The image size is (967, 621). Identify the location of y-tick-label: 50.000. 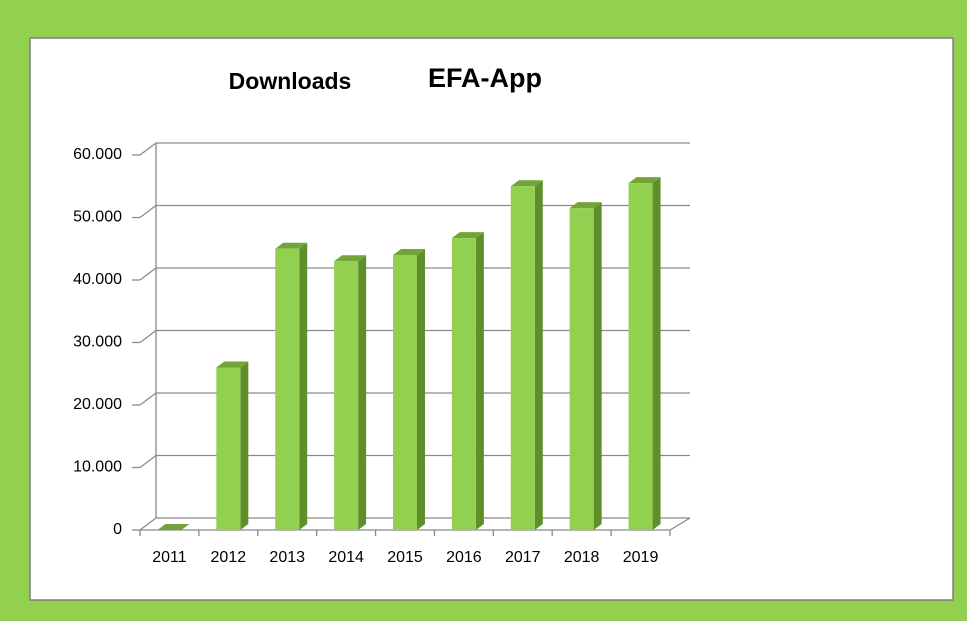
(97, 217).